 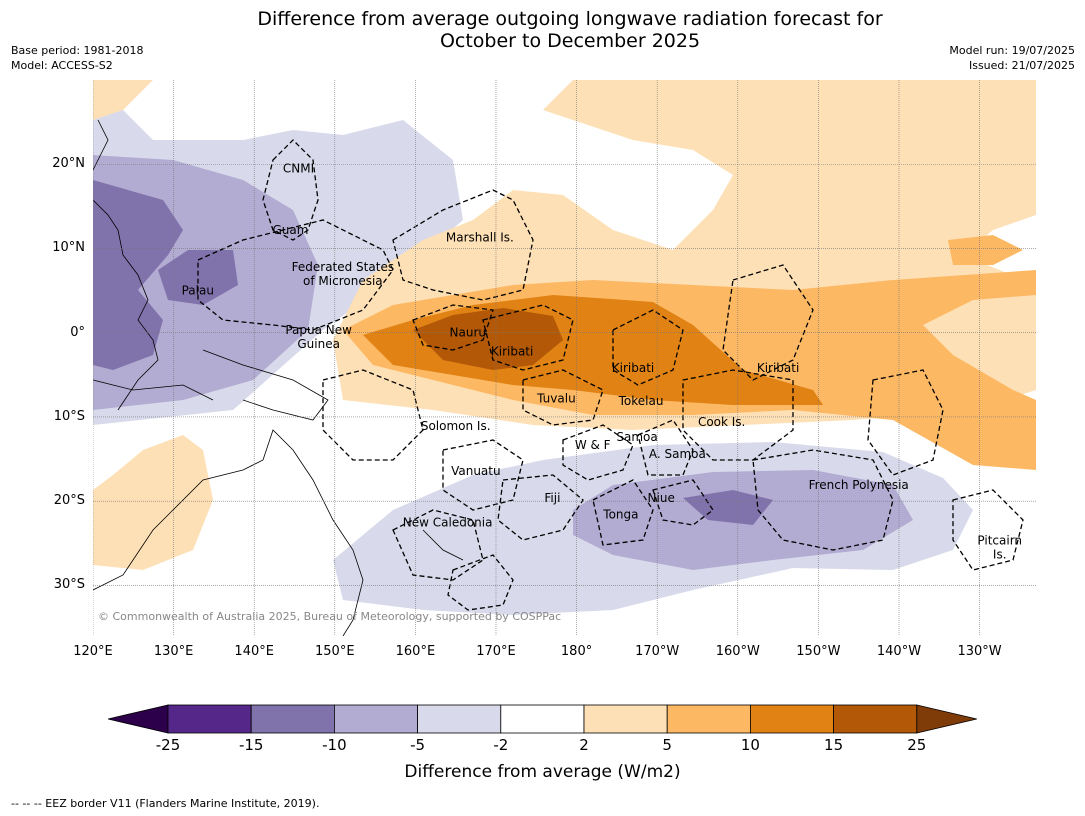 I want to click on anomaly-pos-medium-ne, so click(x=985, y=250).